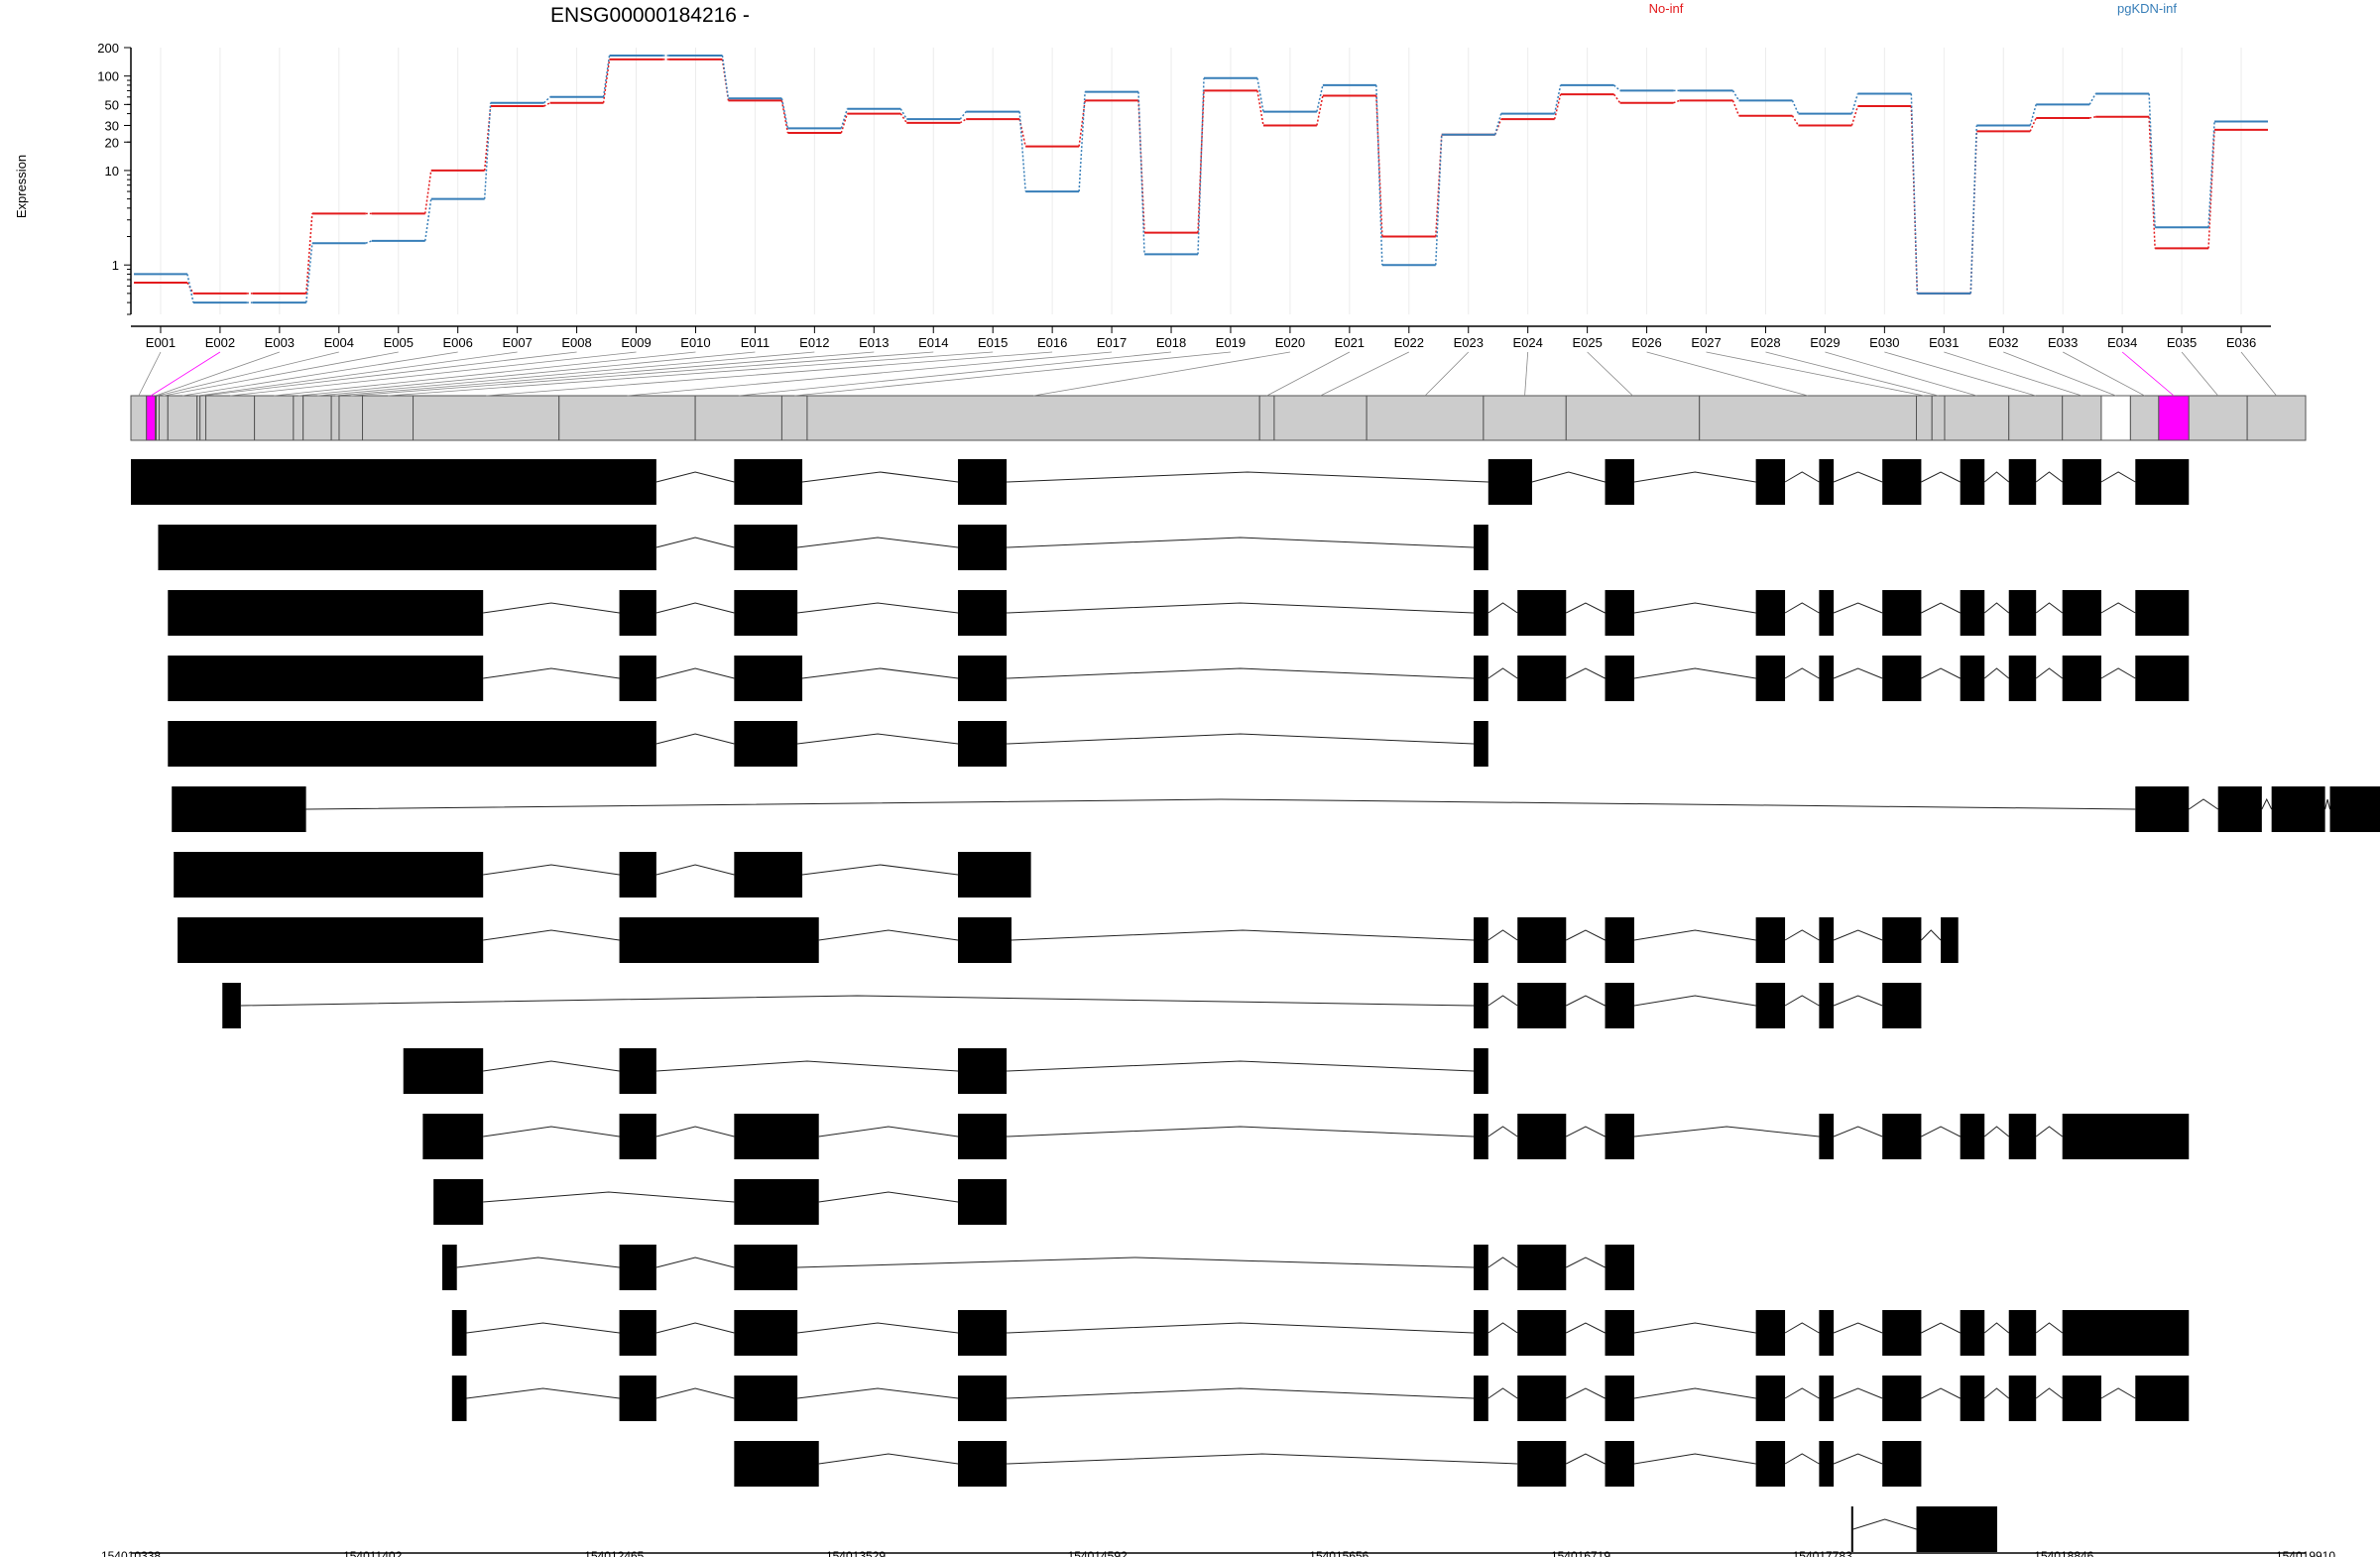 The image size is (2380, 1557). I want to click on y-tick-label: 200, so click(108, 48).